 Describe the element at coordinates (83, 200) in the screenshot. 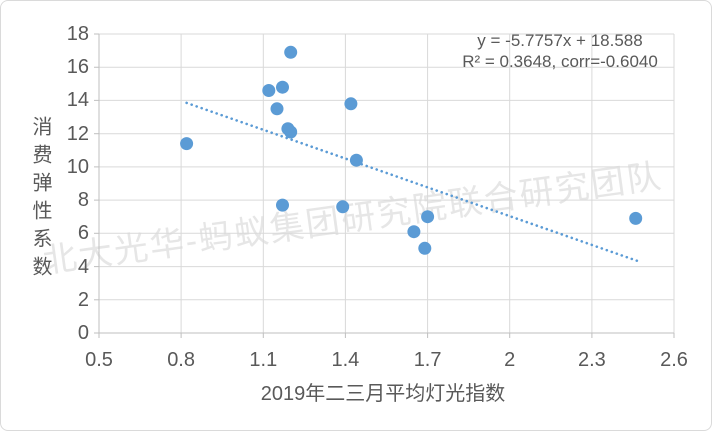

I see `y-tick-label: 8` at that location.